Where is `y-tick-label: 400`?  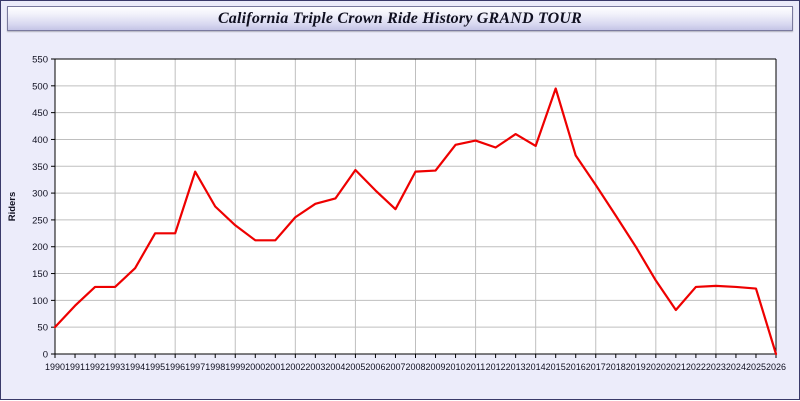 y-tick-label: 400 is located at coordinates (40, 140).